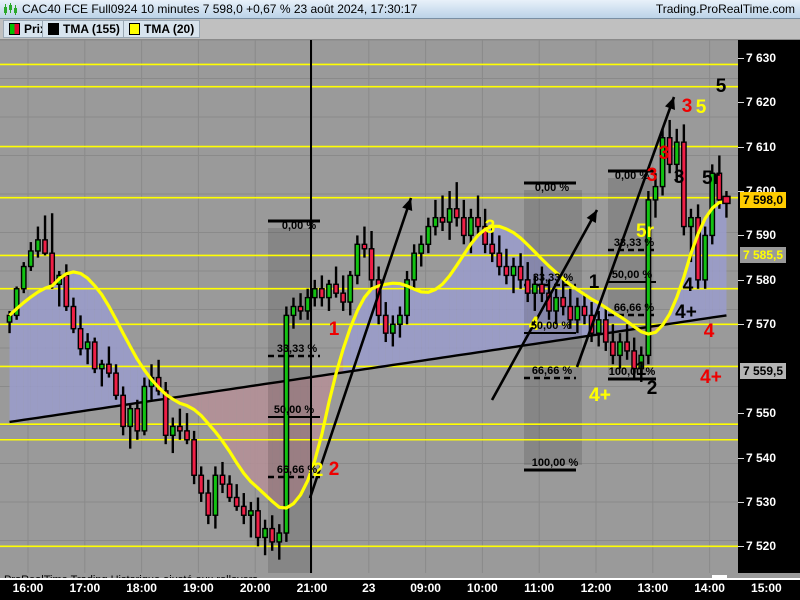 The image size is (800, 600). I want to click on chart-annotation-2-2: 2, so click(334, 469).